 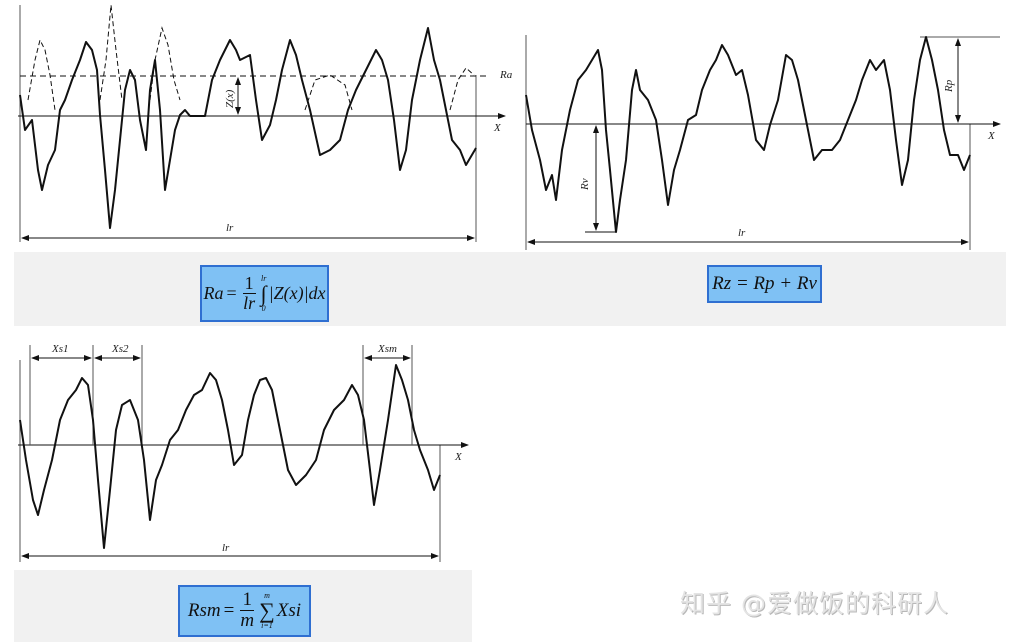 What do you see at coordinates (247, 621) in the screenshot?
I see `rsm-den: m` at bounding box center [247, 621].